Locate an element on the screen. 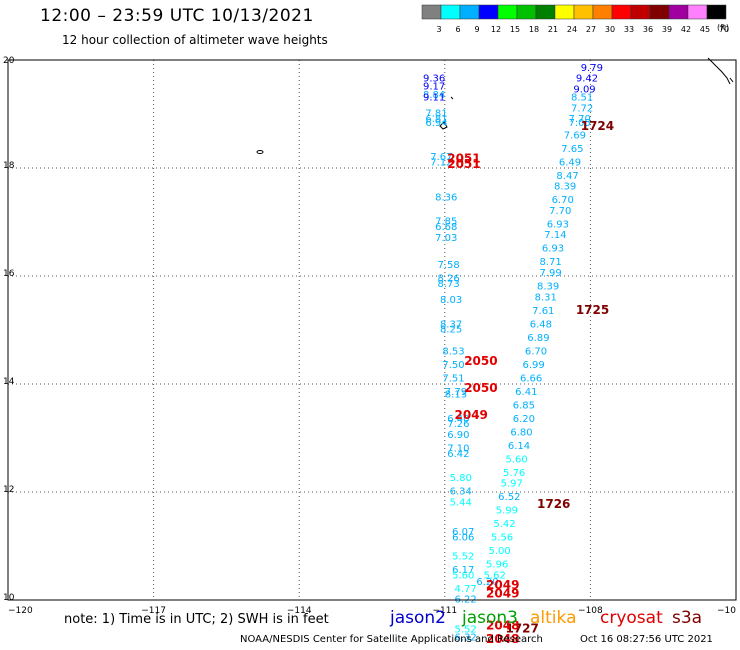  x-tick-label: −108 is located at coordinates (590, 611).